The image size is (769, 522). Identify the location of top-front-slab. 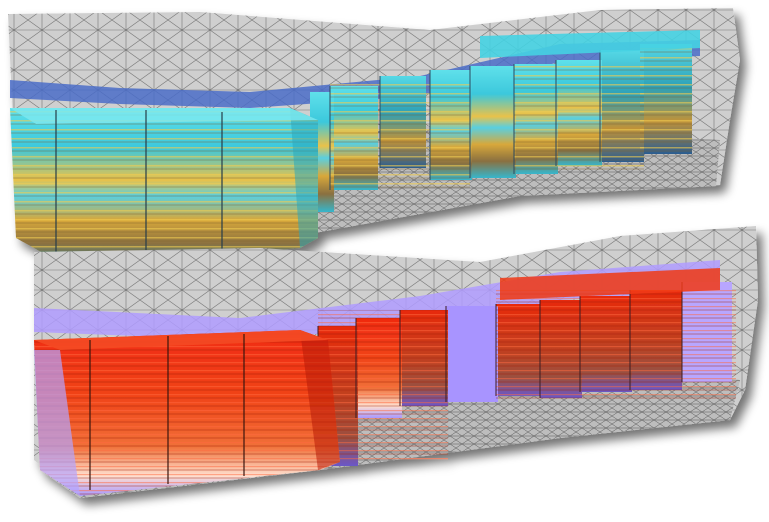
(164, 188).